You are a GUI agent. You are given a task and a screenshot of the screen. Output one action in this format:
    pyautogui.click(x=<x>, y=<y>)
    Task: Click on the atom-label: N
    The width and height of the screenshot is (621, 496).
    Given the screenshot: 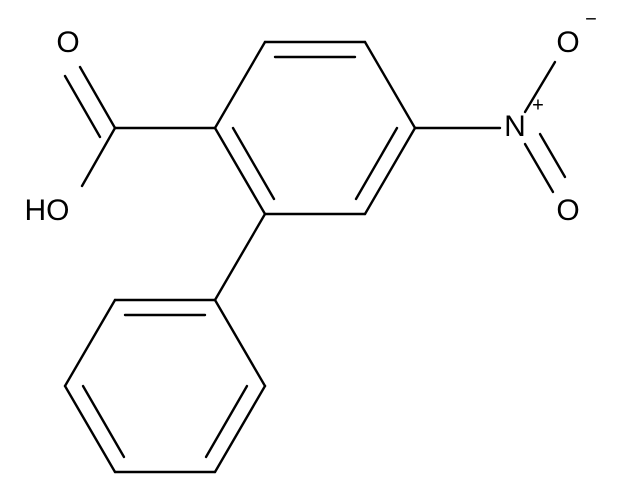 What is the action you would take?
    pyautogui.click(x=515, y=126)
    